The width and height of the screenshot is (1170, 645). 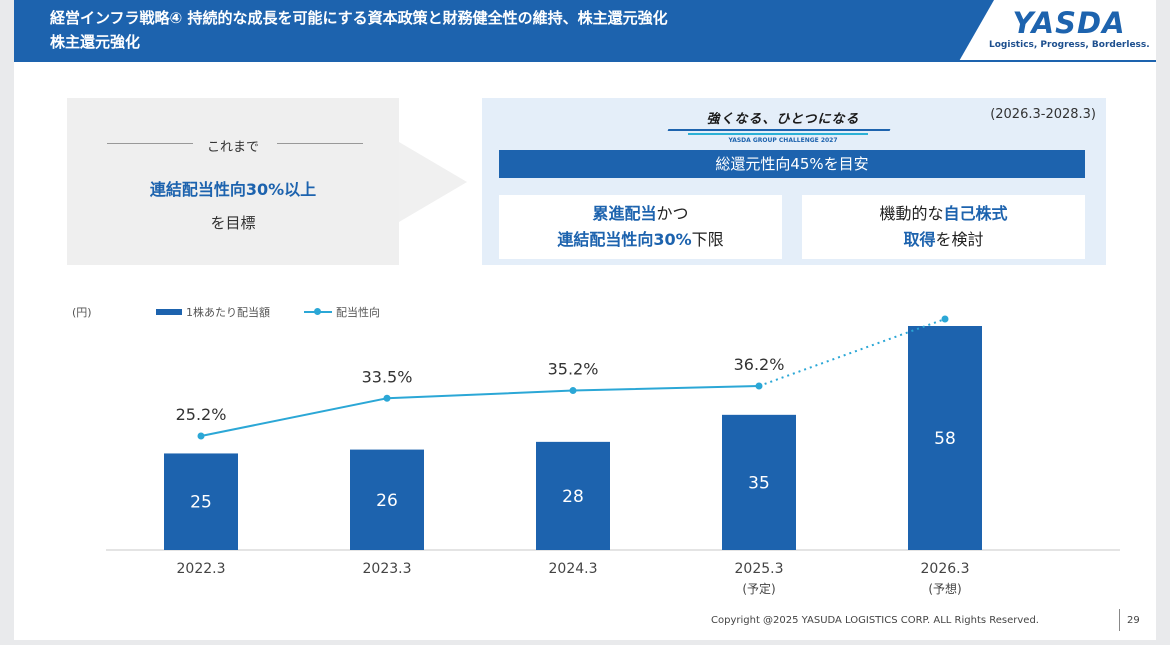 I want to click on previous-label: これまで, so click(x=232, y=147).